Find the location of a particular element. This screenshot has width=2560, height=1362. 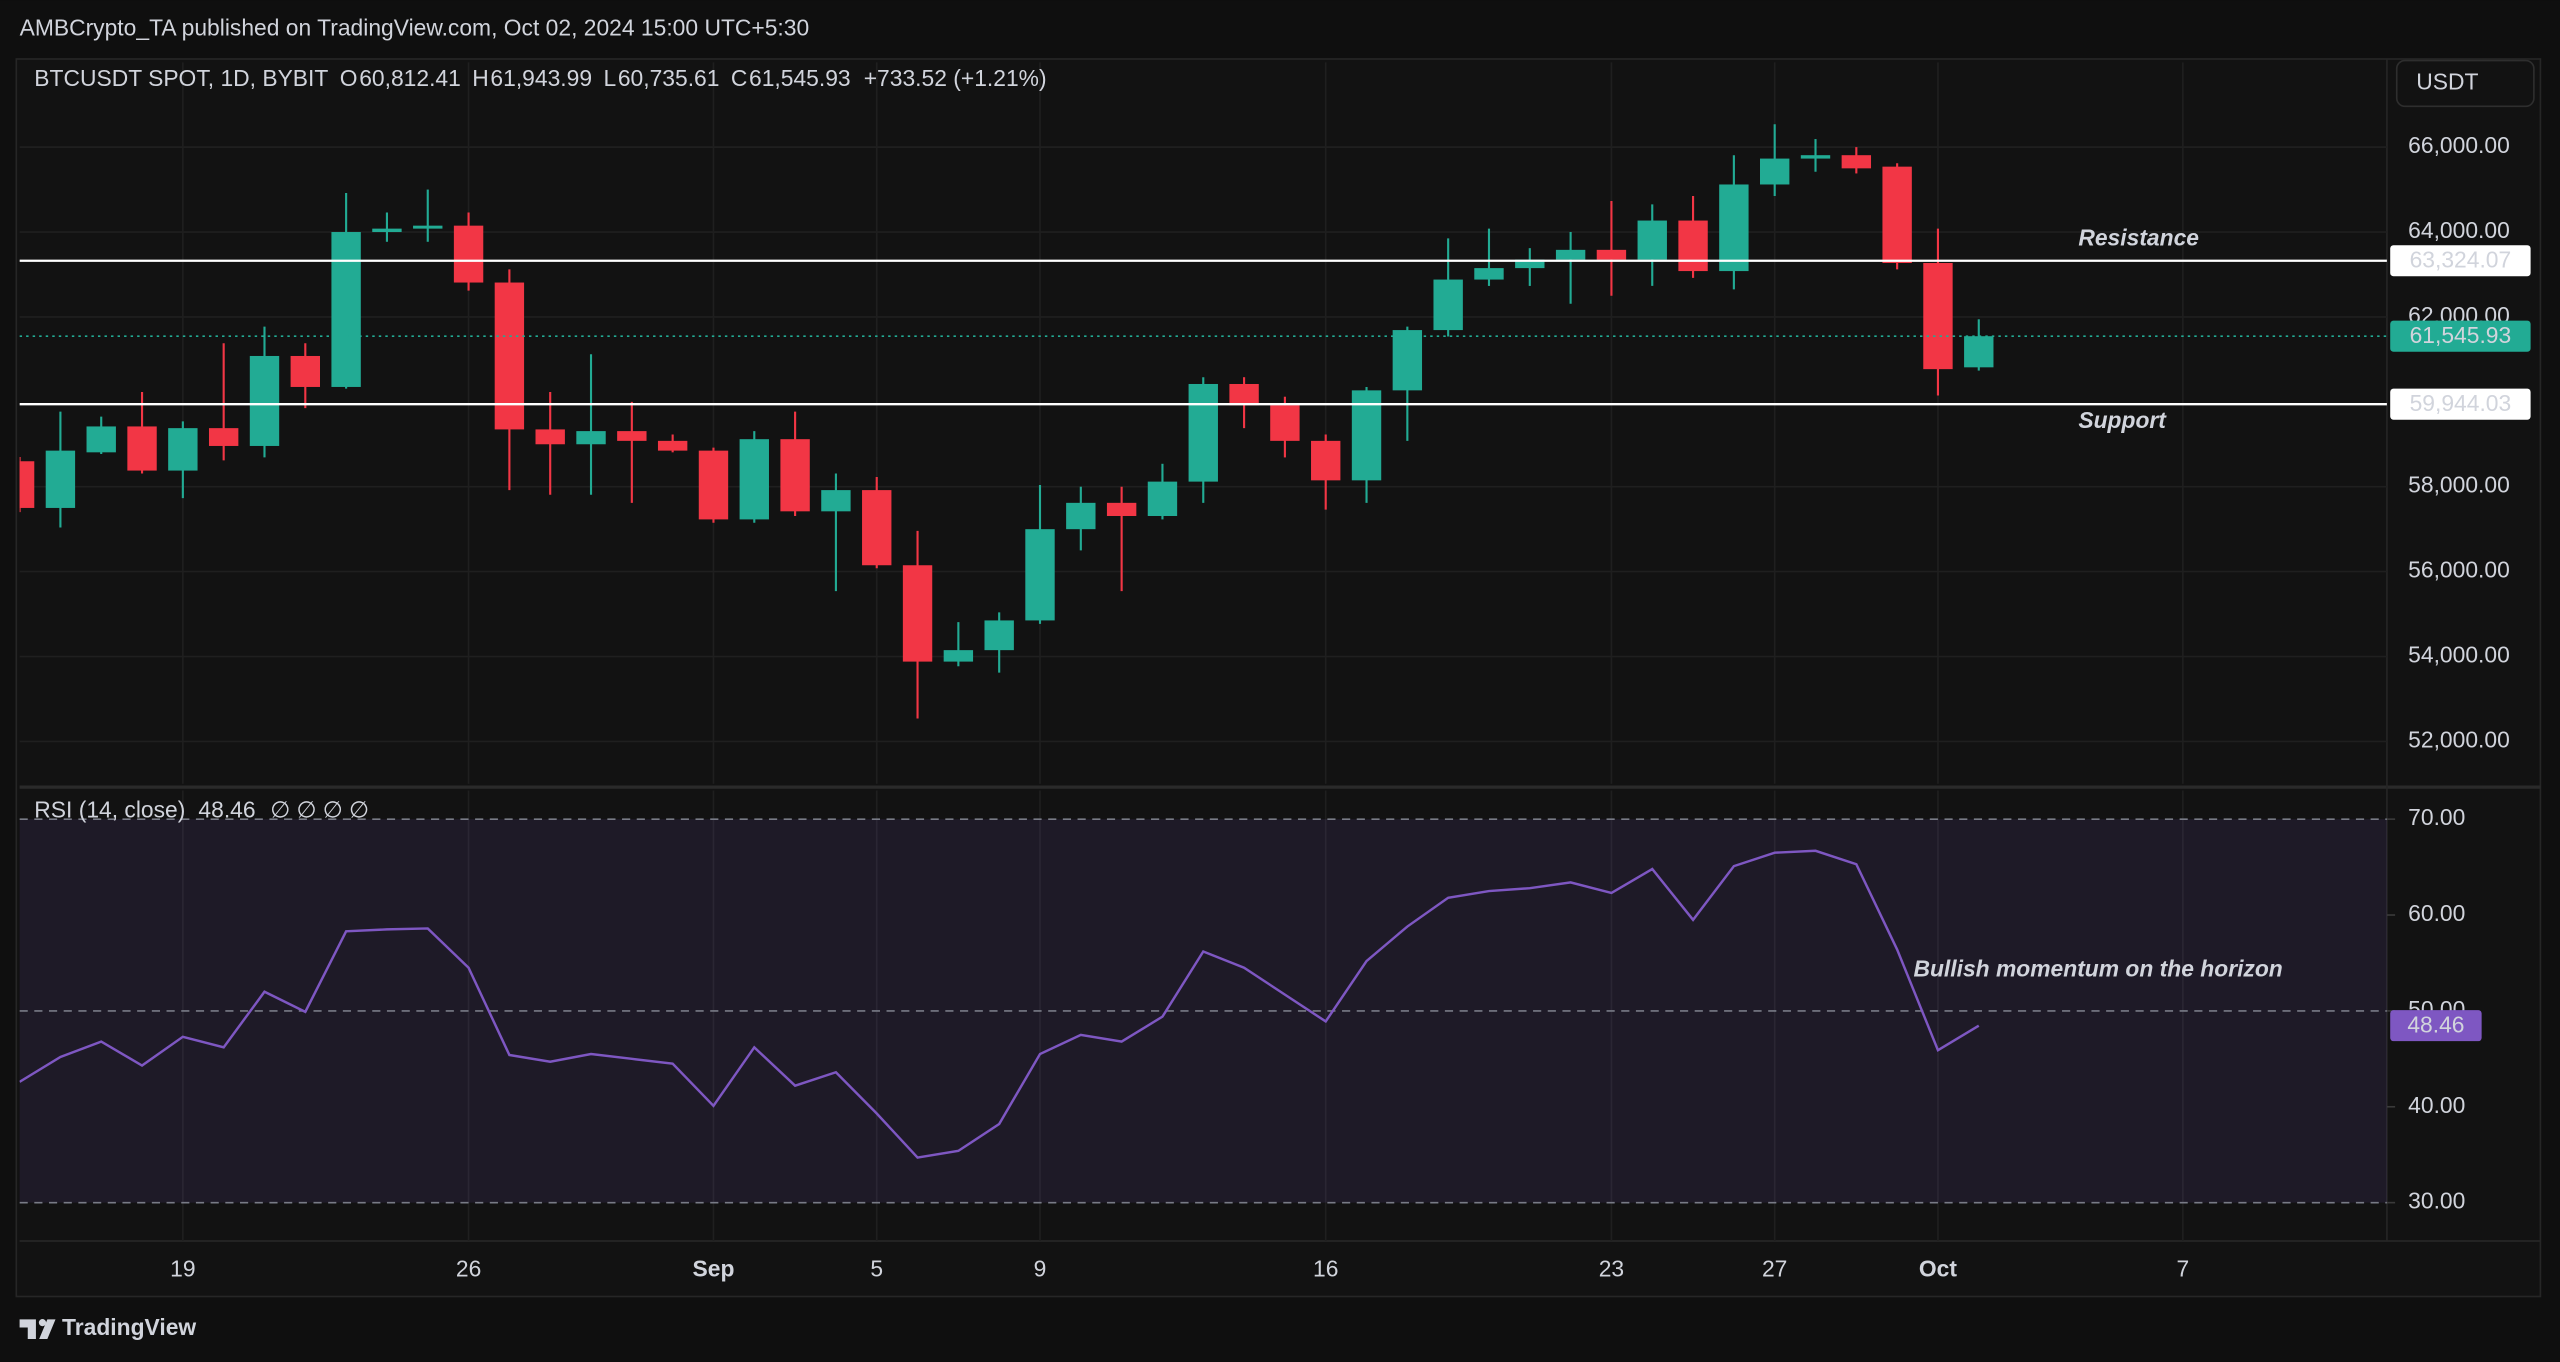

annotation: Support is located at coordinates (2122, 420).